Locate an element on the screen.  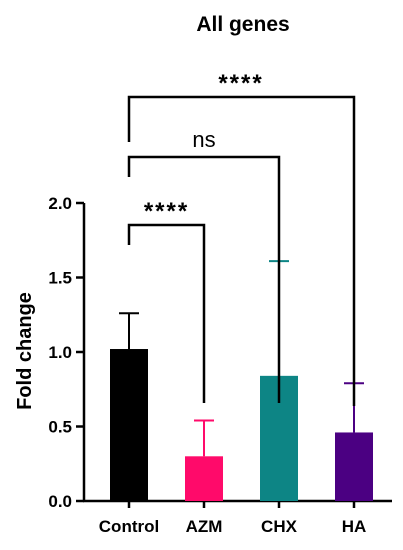
x-tick-label: AZM is located at coordinates (204, 526).